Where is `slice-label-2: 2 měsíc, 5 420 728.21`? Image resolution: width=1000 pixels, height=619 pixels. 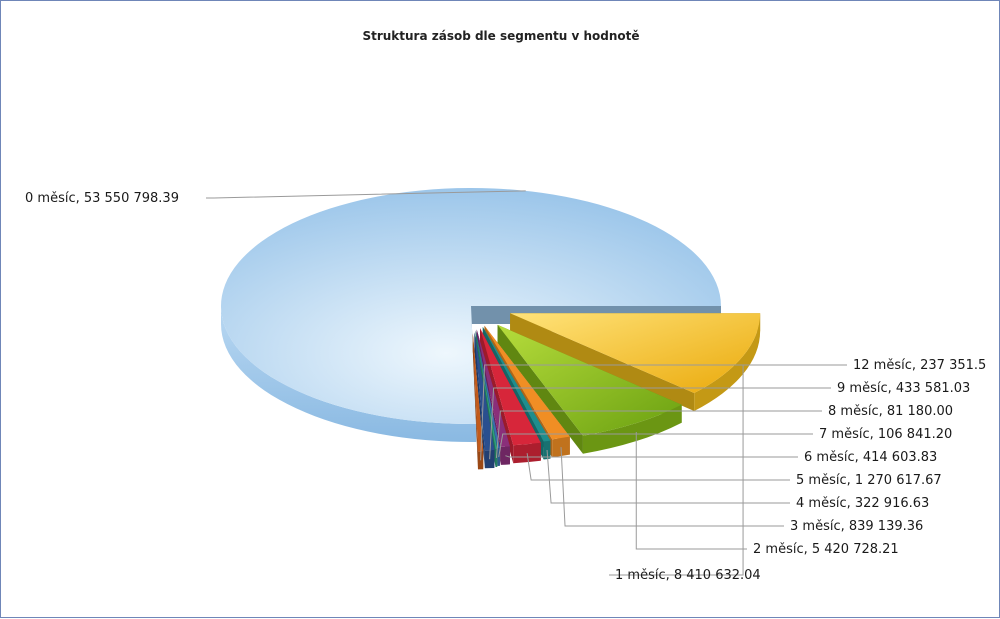 slice-label-2: 2 měsíc, 5 420 728.21 is located at coordinates (826, 549).